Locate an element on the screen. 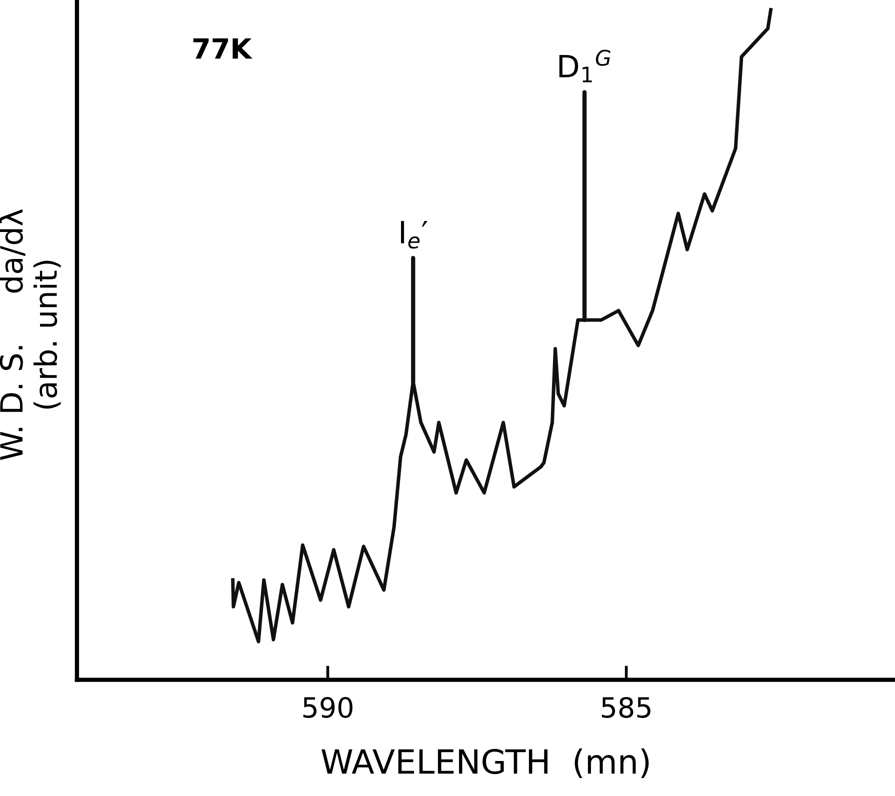  x-tick-label: 585 is located at coordinates (626, 707).